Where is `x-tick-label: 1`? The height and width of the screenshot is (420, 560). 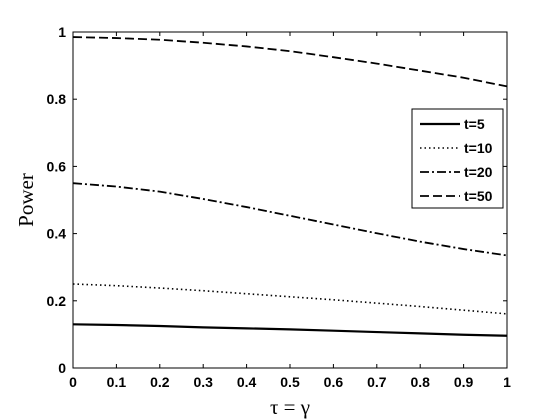 x-tick-label: 1 is located at coordinates (507, 382).